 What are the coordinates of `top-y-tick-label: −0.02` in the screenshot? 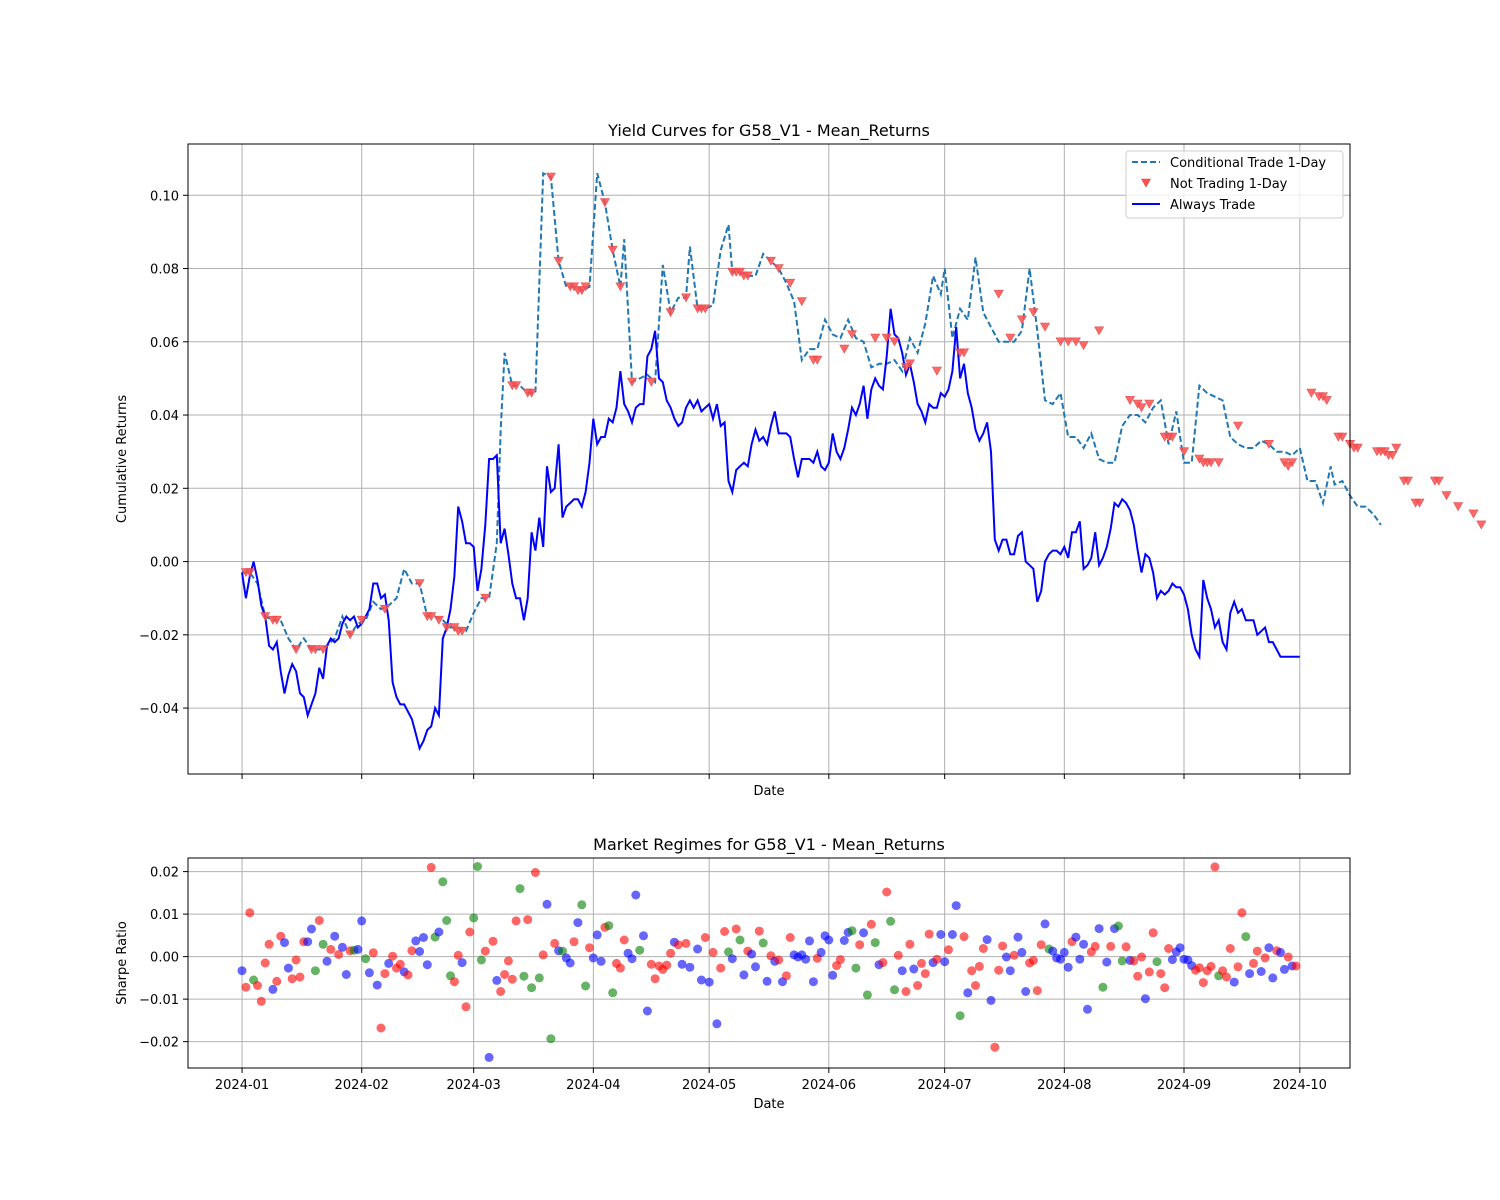 It's located at (159, 636).